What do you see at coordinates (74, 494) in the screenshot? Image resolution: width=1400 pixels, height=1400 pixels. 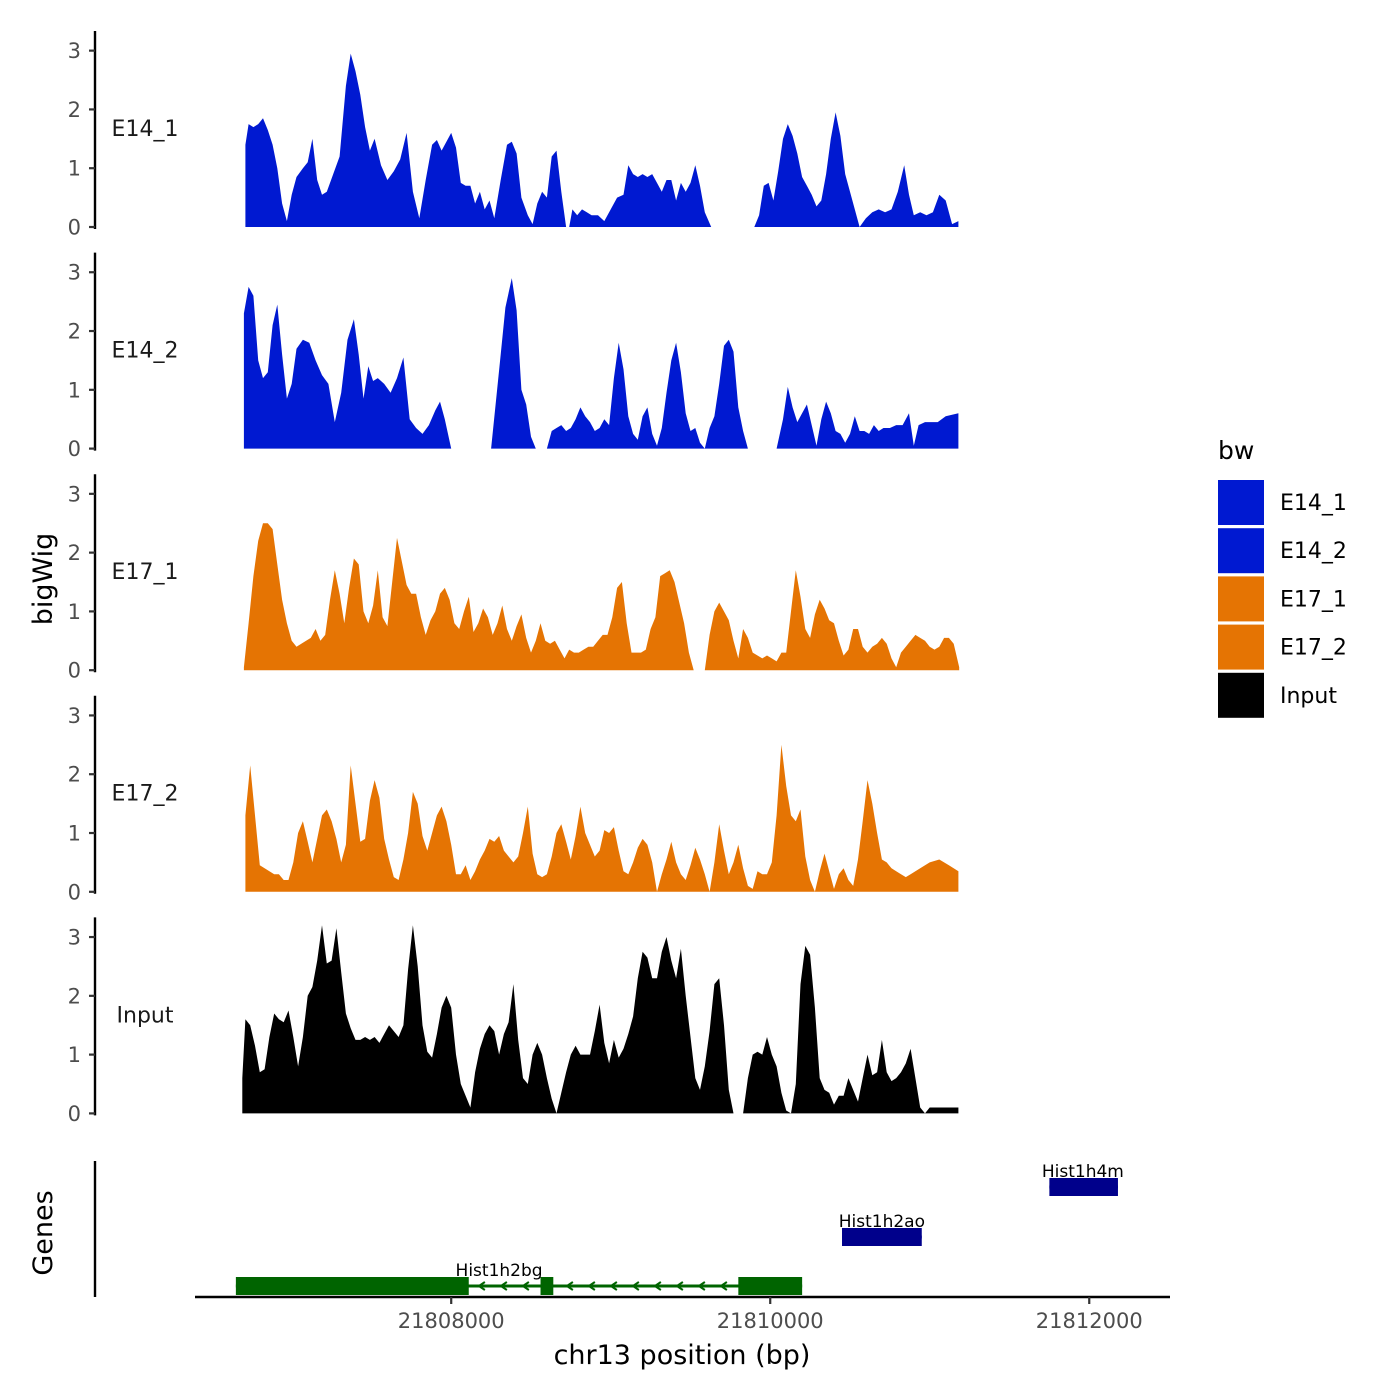 I see `y-tick-label-E17_1-3: 3` at bounding box center [74, 494].